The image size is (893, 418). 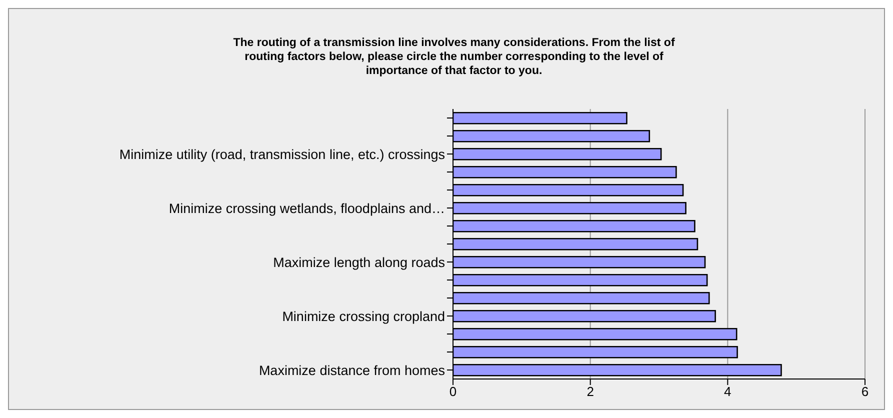 I want to click on x-tick-label: 2, so click(x=590, y=392).